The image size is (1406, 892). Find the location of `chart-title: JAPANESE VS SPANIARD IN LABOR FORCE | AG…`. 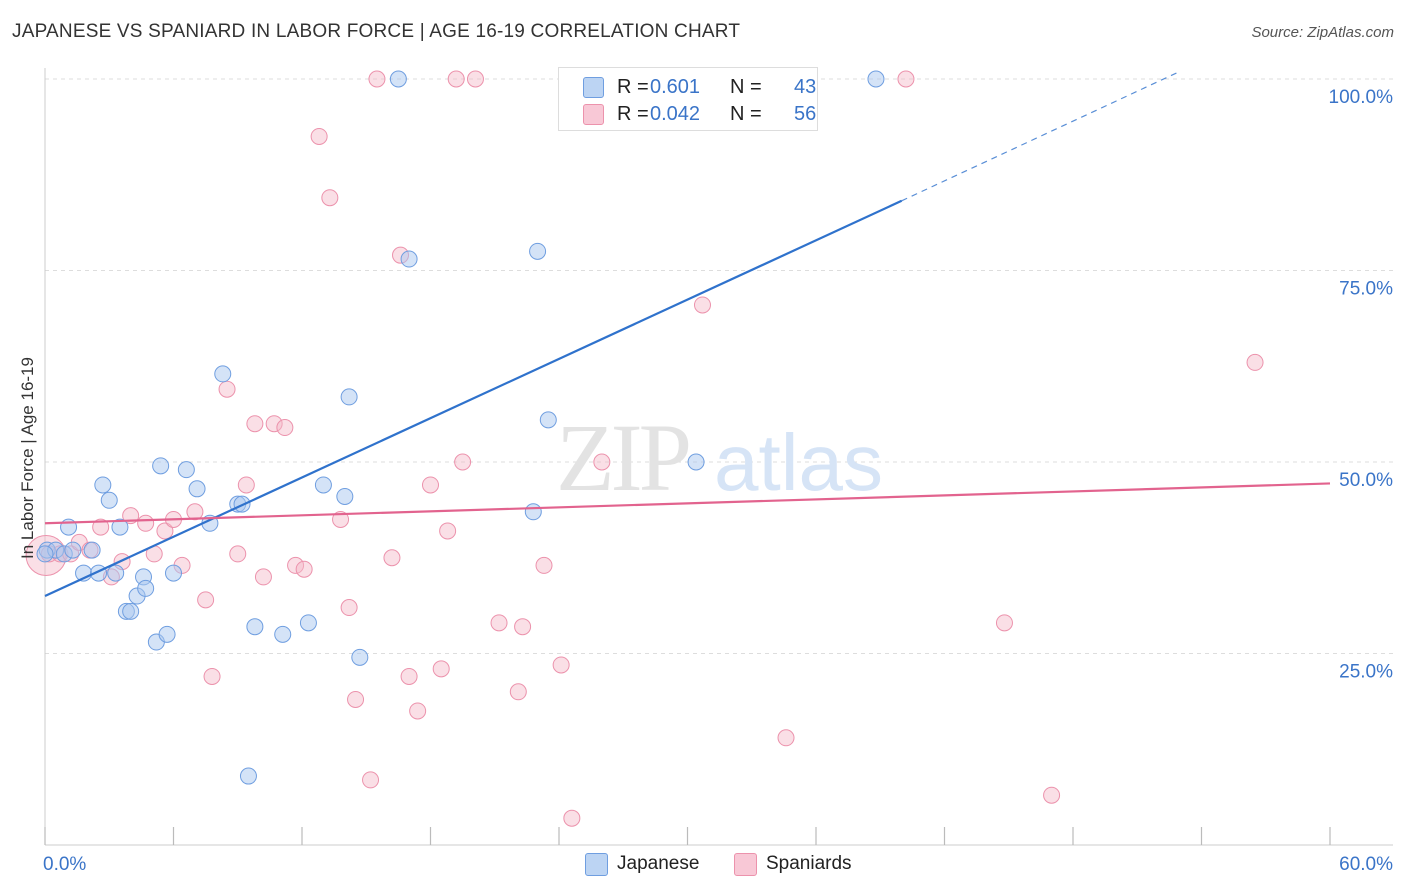

chart-title: JAPANESE VS SPANIARD IN LABOR FORCE | AG… is located at coordinates (376, 31).